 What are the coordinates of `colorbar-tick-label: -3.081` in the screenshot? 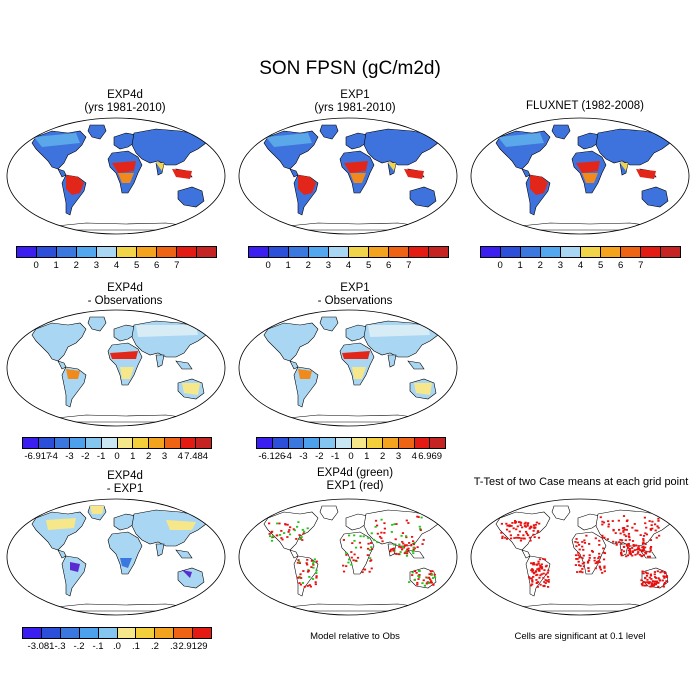 It's located at (41, 646).